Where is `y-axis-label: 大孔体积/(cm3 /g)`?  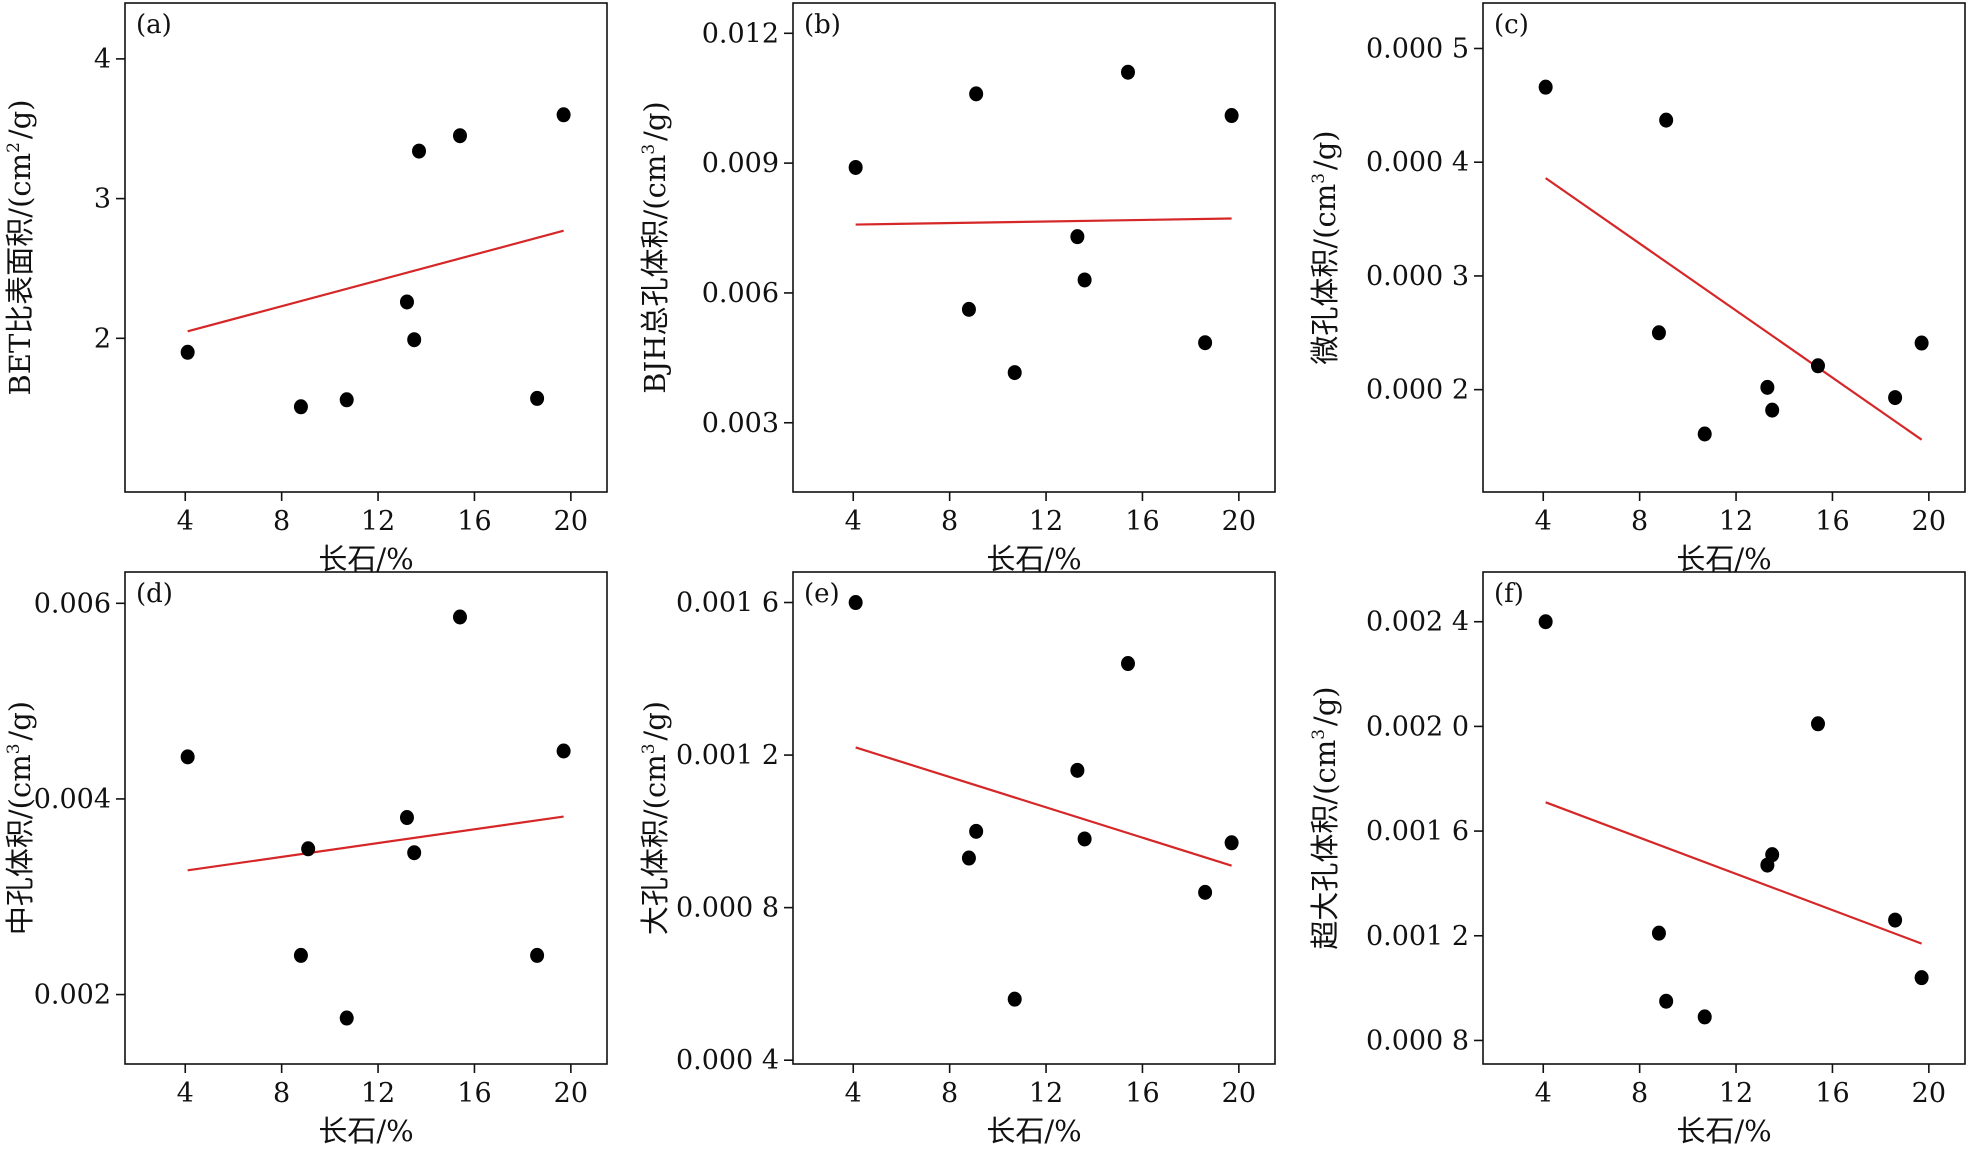 y-axis-label: 大孔体积/(cm3 /g) is located at coordinates (655, 818).